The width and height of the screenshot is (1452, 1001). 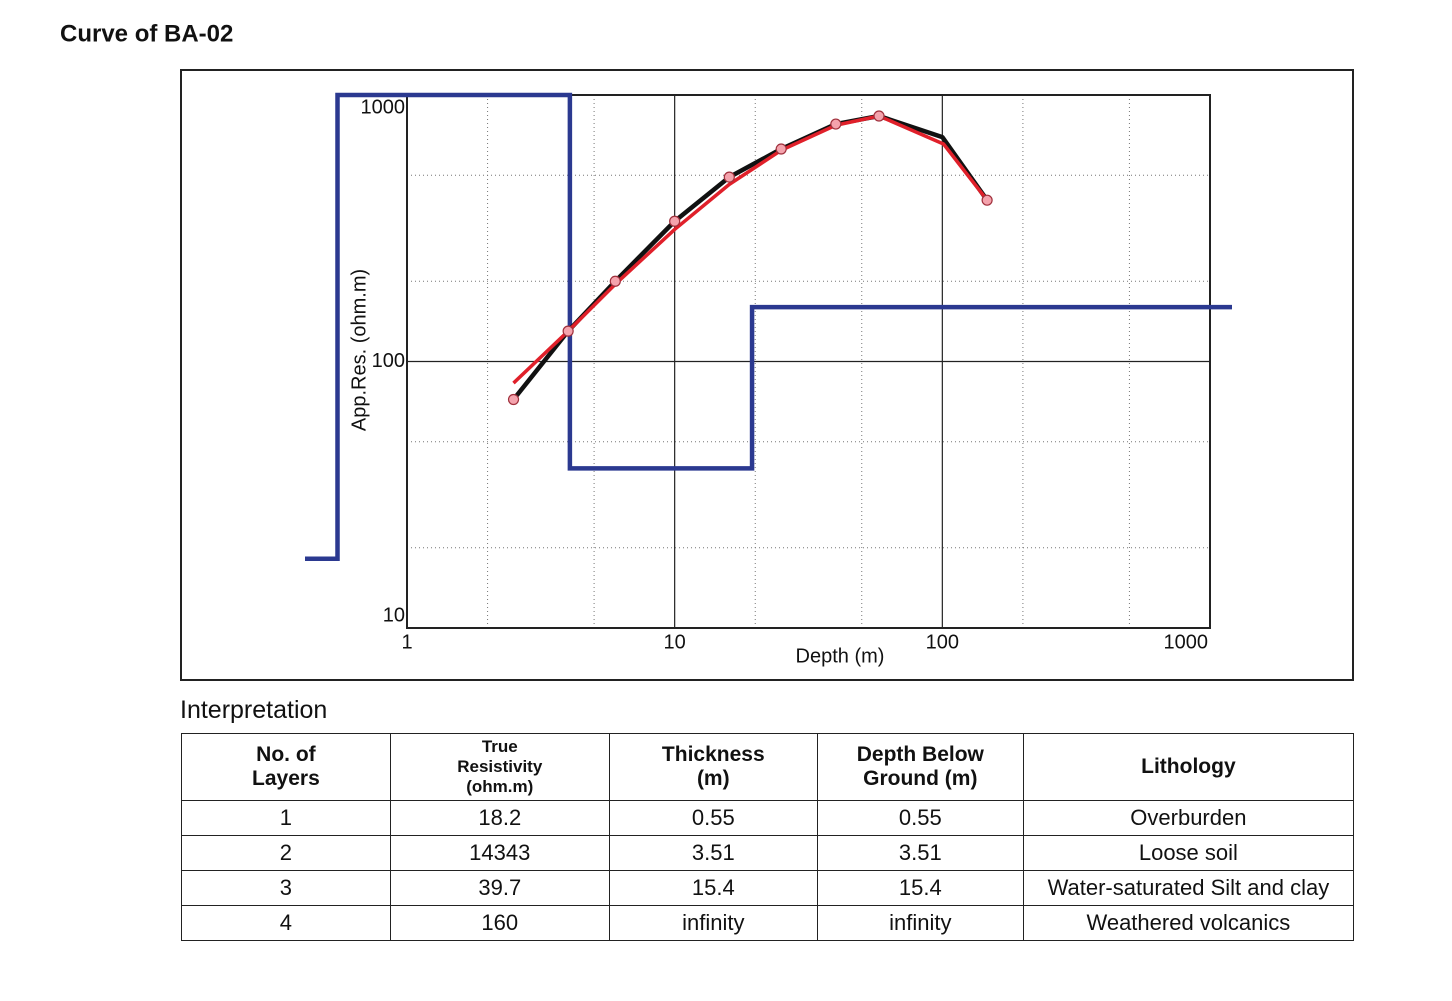 What do you see at coordinates (713, 778) in the screenshot?
I see `header-text: (m)` at bounding box center [713, 778].